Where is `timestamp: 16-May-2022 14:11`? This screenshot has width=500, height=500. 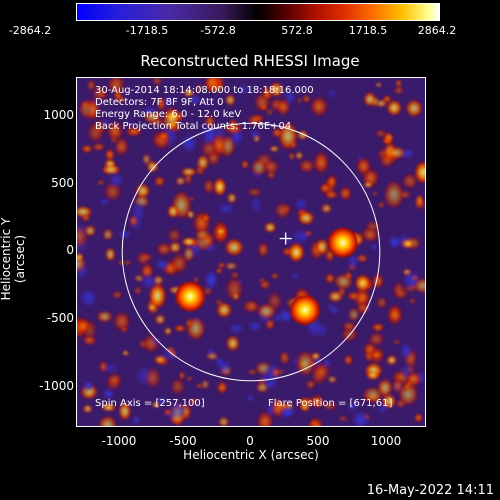 timestamp: 16-May-2022 14:11 is located at coordinates (430, 490).